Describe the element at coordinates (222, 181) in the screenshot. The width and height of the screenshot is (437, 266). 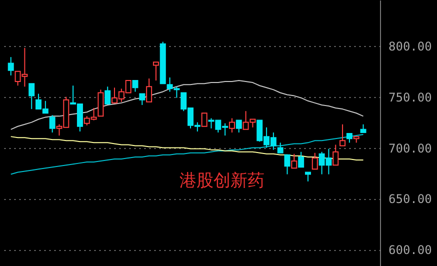
I see `annotation: 港股创新药` at that location.